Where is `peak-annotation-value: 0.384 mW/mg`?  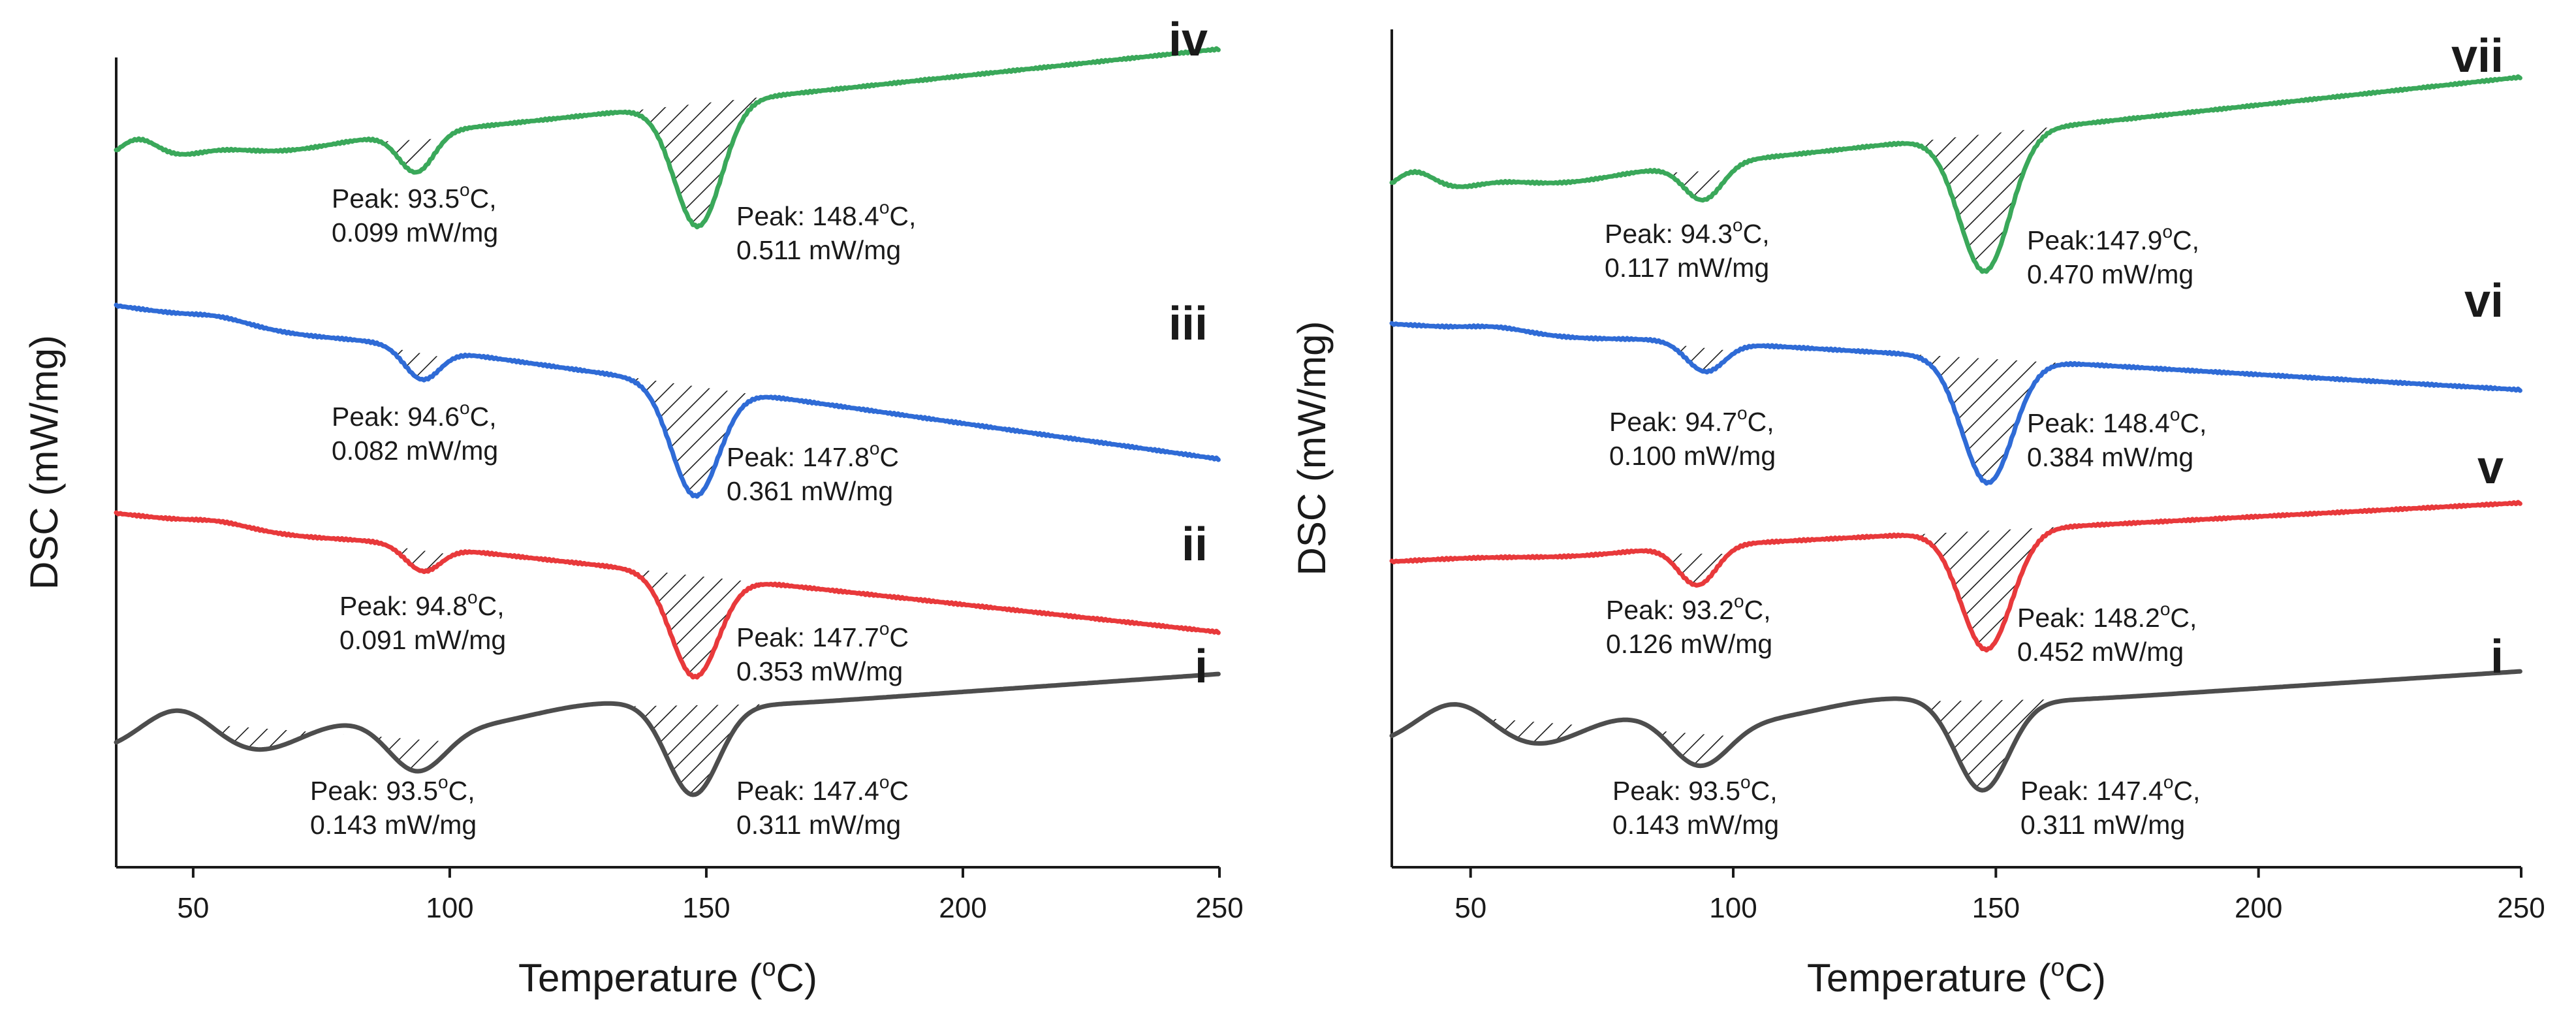
peak-annotation-value: 0.384 mW/mg is located at coordinates (2110, 457).